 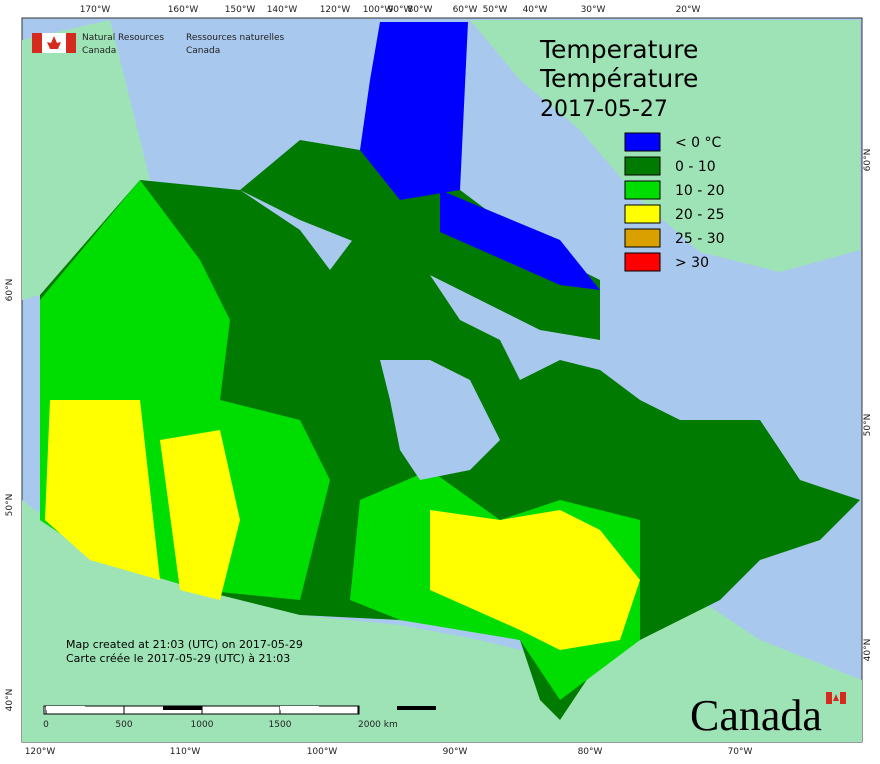 I want to click on legend-label: 10 - 20, so click(x=700, y=191).